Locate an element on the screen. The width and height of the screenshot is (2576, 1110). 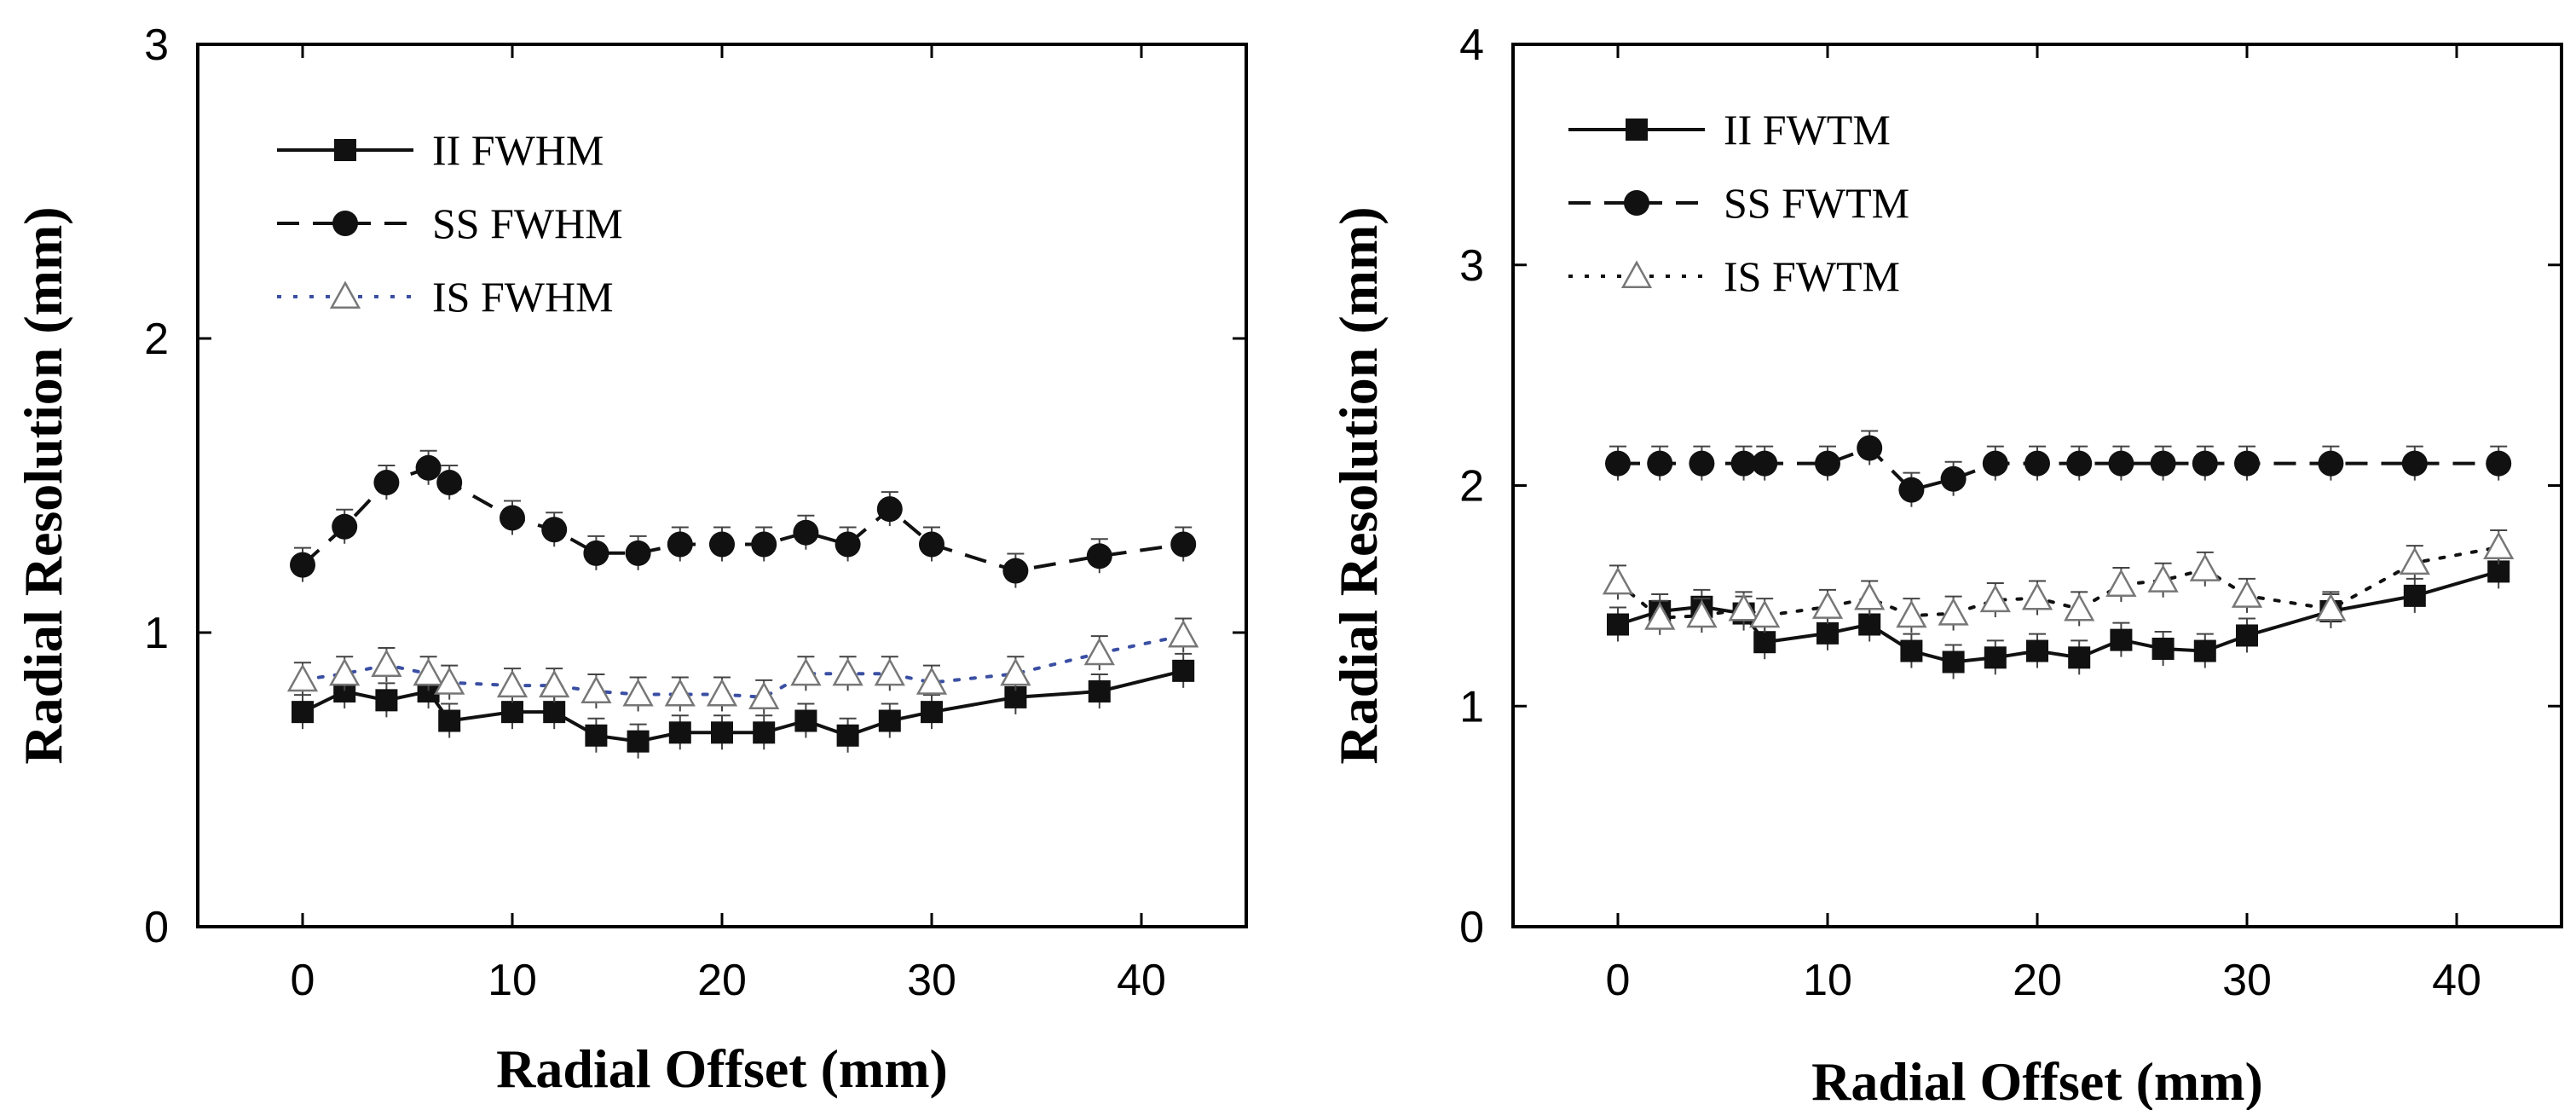
y-tick-label: 1 is located at coordinates (156, 633).